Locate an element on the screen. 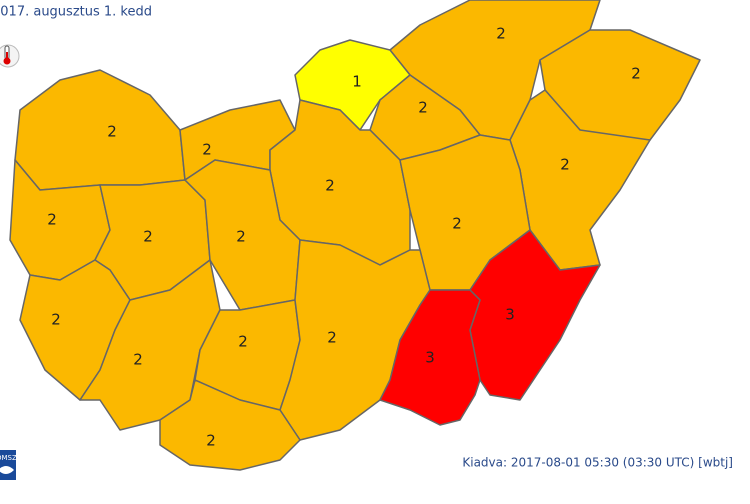 This screenshot has height=504, width=750. logo: OMSZ is located at coordinates (8, 465).